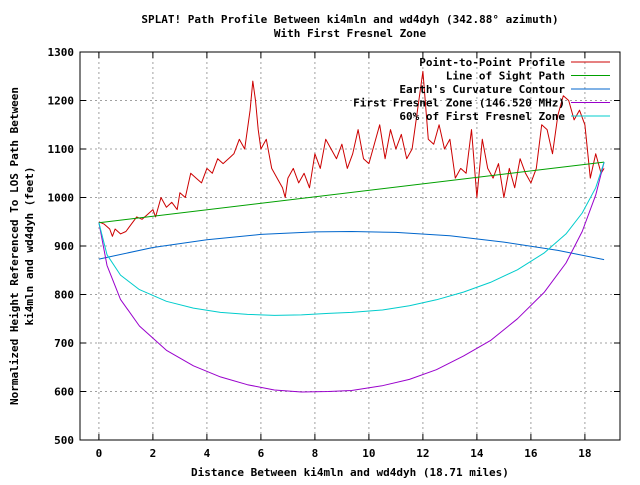 Image resolution: width=640 pixels, height=485 pixels. Describe the element at coordinates (459, 103) in the screenshot. I see `legend-label-4: First Fresnel Zone (146.520 MHz)` at that location.